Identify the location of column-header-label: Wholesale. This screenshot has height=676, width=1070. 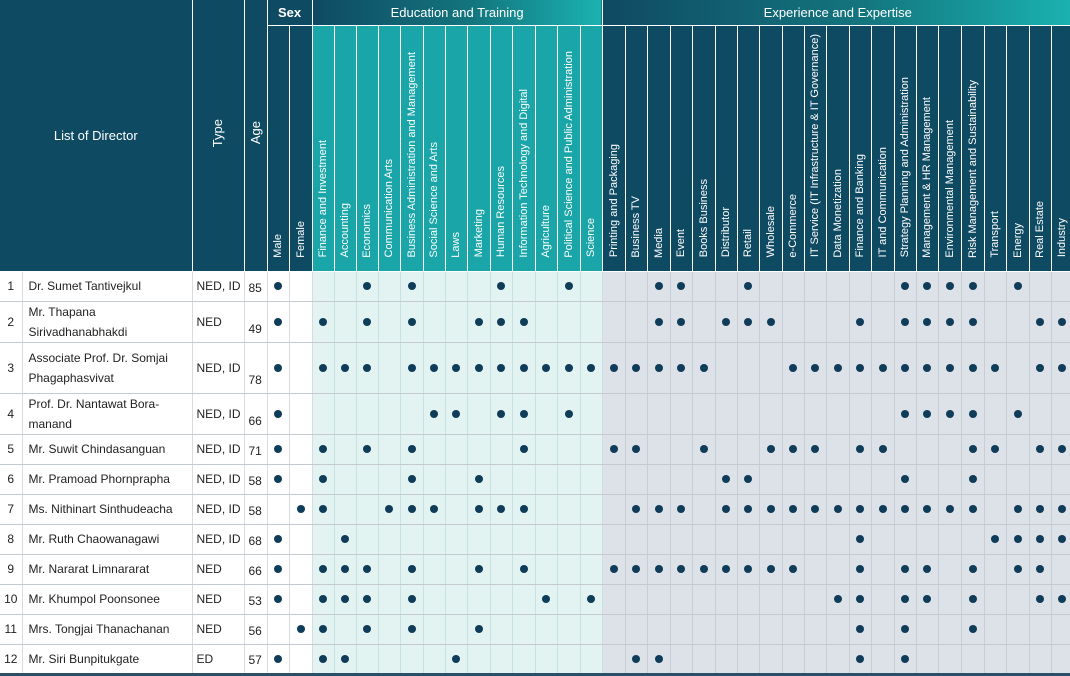
(770, 232).